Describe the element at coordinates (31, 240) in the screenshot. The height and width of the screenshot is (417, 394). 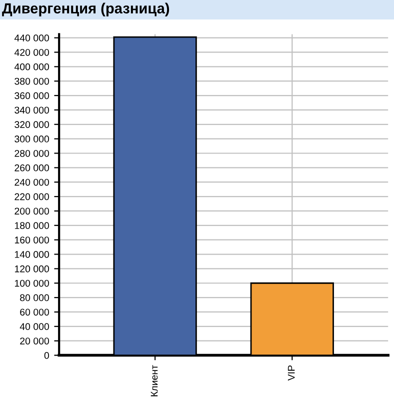
I see `y-tick-label: 160 000` at that location.